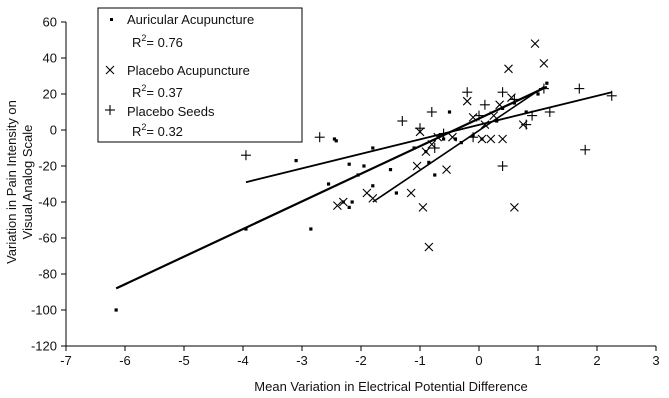 This screenshot has height=398, width=669. Describe the element at coordinates (458, 144) in the screenshot. I see `trendline-placebo-acupuncture` at that location.